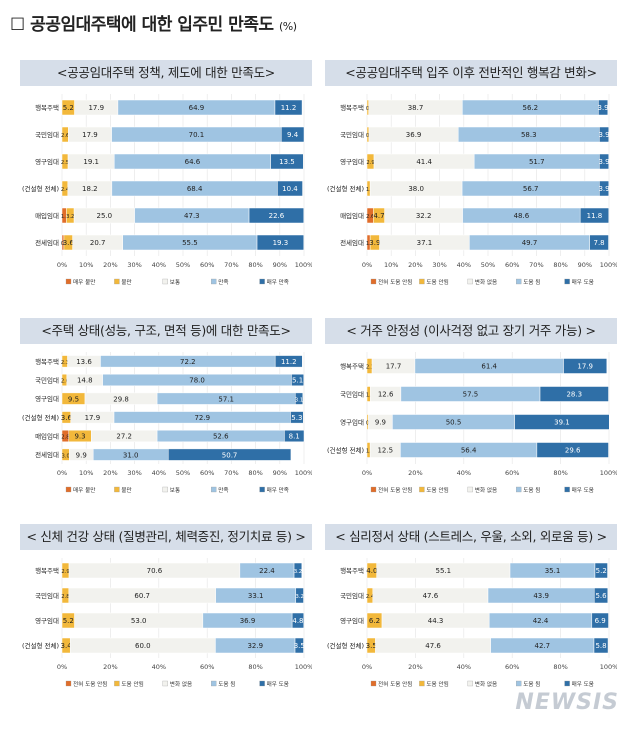 This screenshot has width=639, height=729. Describe the element at coordinates (65, 190) in the screenshot. I see `data-label: 2.4` at that location.